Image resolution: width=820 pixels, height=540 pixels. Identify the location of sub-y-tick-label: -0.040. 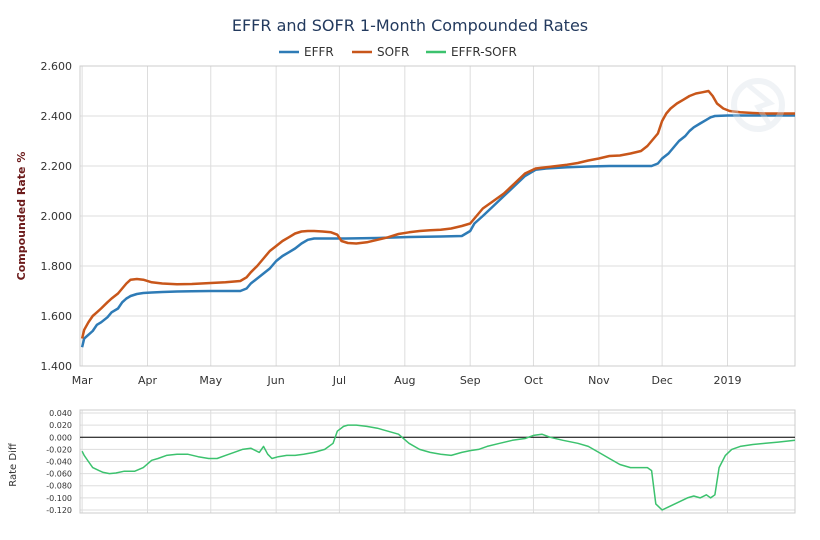
(59, 462).